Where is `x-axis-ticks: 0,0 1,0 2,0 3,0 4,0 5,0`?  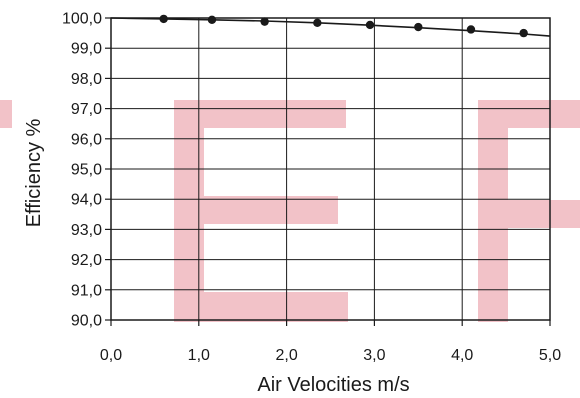 x-axis-ticks: 0,0 1,0 2,0 3,0 4,0 5,0 is located at coordinates (330, 342).